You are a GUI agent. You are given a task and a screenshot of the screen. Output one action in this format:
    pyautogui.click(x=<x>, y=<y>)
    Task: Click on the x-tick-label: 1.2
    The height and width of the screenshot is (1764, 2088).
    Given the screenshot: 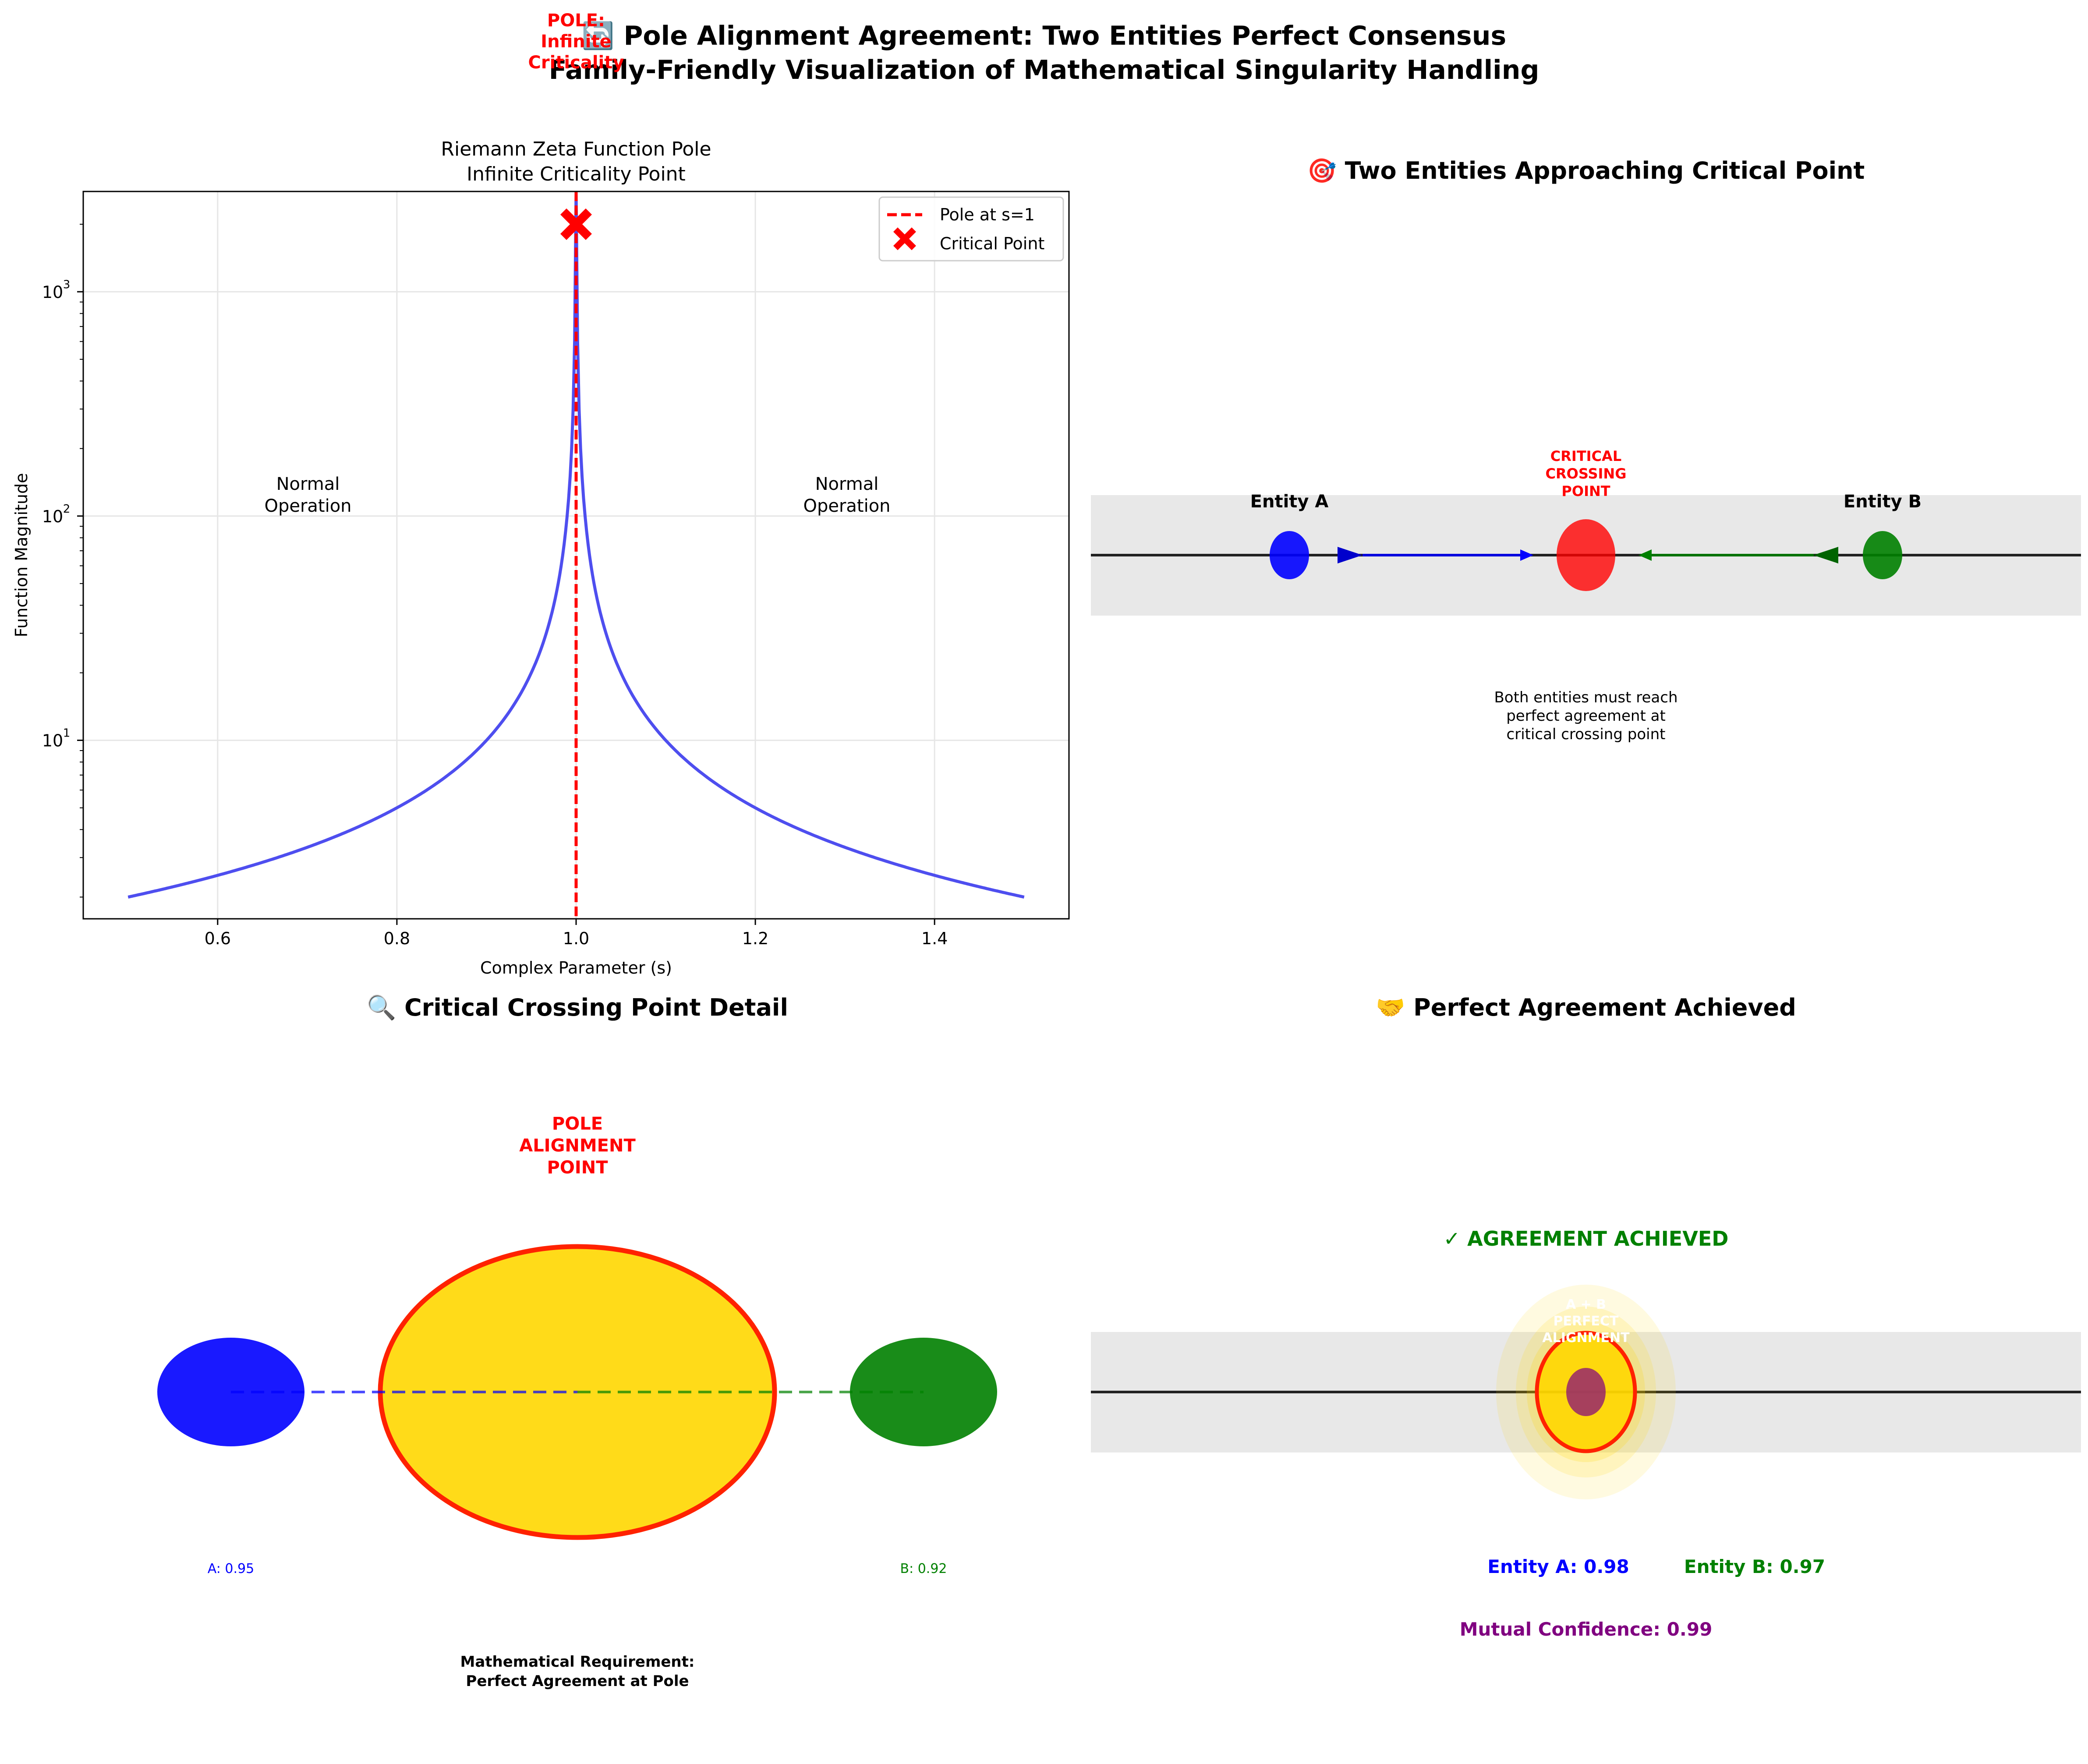 What is the action you would take?
    pyautogui.click(x=755, y=939)
    